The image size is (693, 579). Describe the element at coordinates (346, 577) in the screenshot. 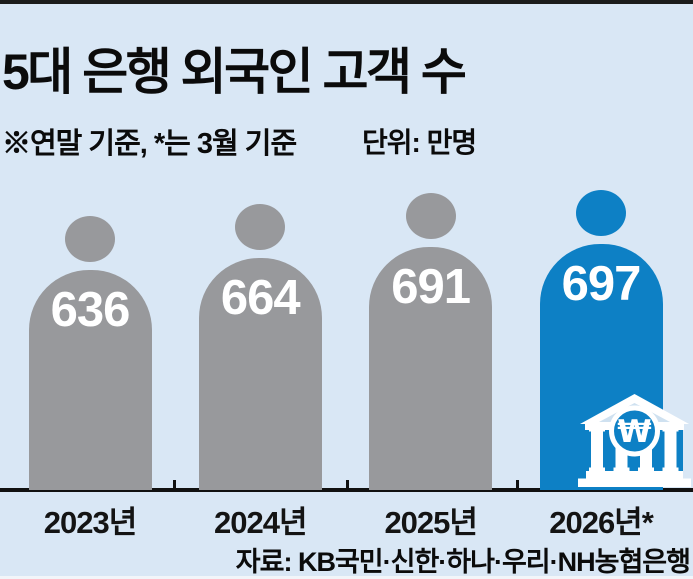

I see `bottom-edge-strip` at that location.